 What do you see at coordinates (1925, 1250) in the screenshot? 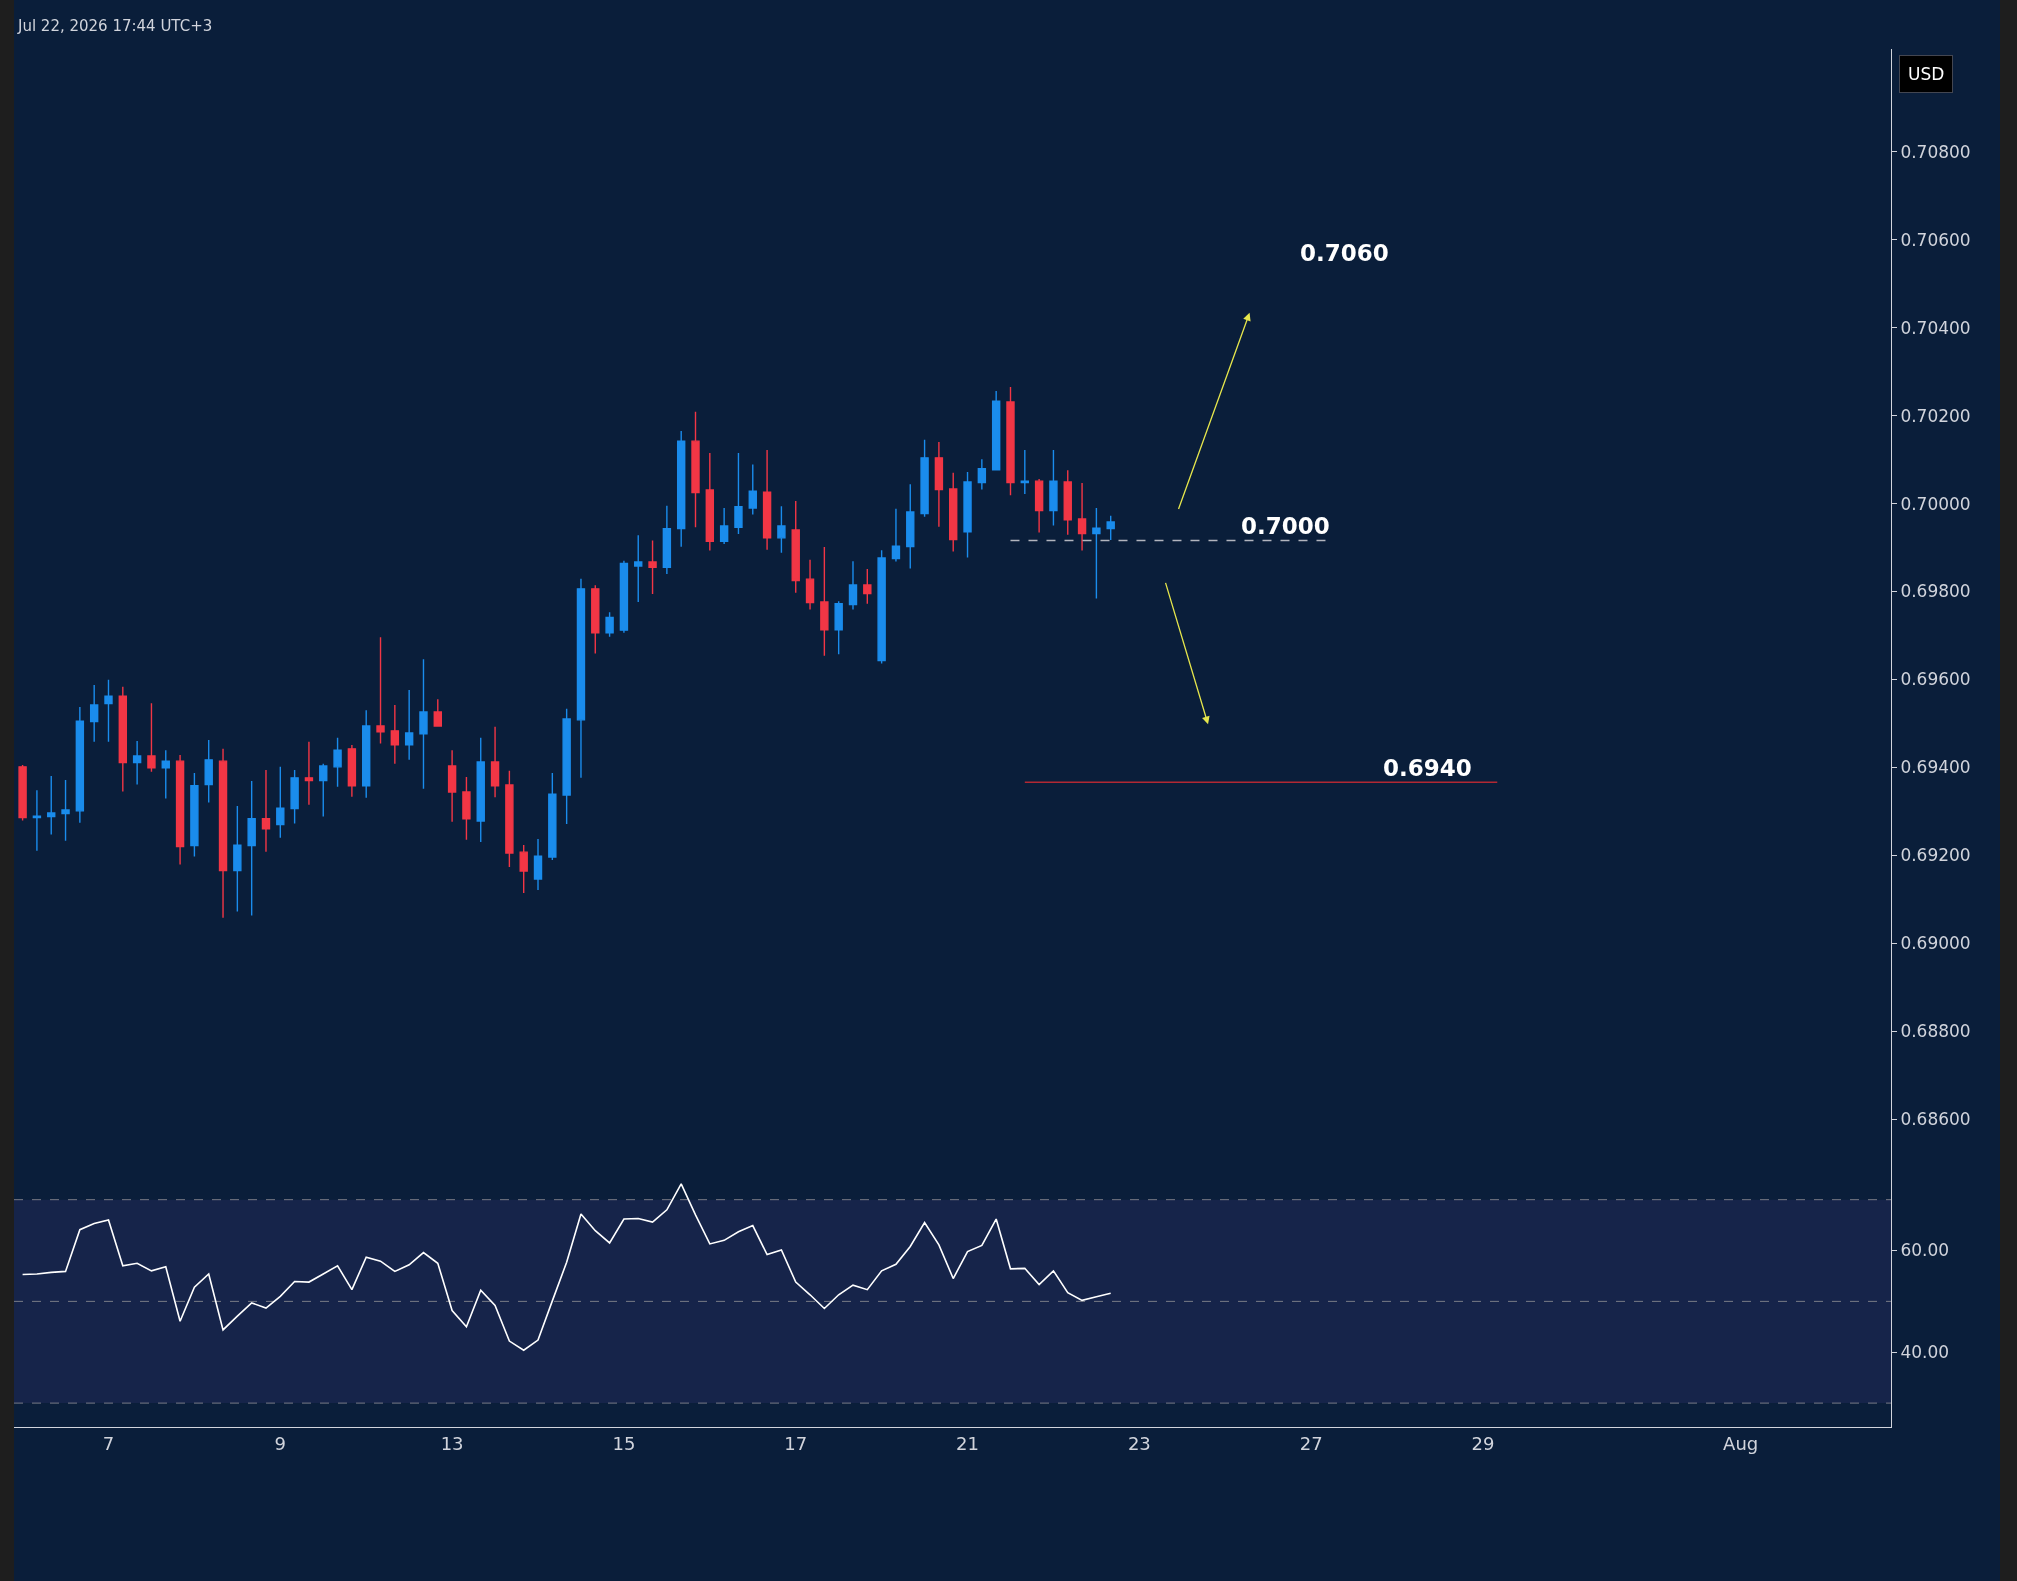
I see `y-tick-label: 60.00` at bounding box center [1925, 1250].